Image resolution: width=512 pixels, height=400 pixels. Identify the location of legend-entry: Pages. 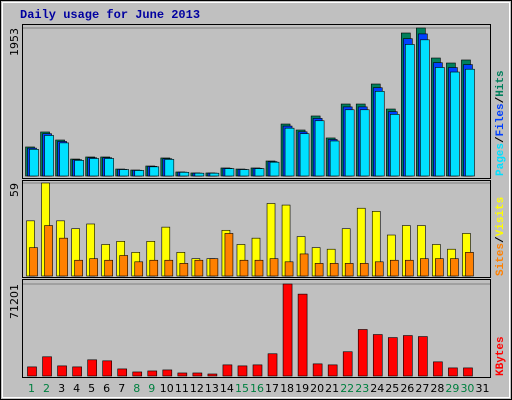
(501, 159).